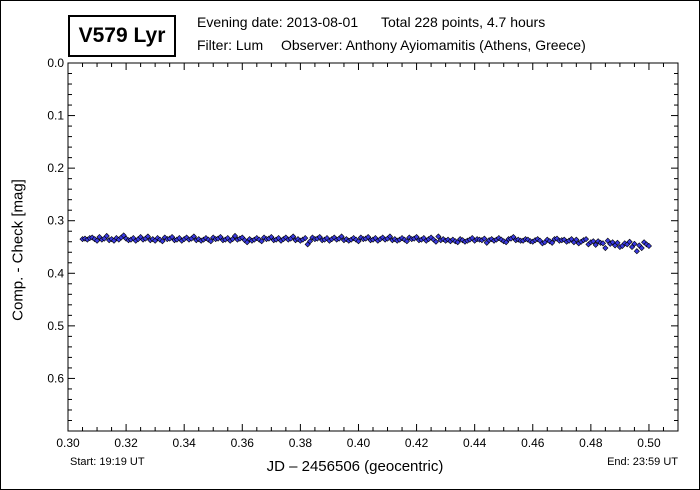 The width and height of the screenshot is (700, 490). What do you see at coordinates (18, 250) in the screenshot?
I see `y-axis-label: Comp. - Check [mag]` at bounding box center [18, 250].